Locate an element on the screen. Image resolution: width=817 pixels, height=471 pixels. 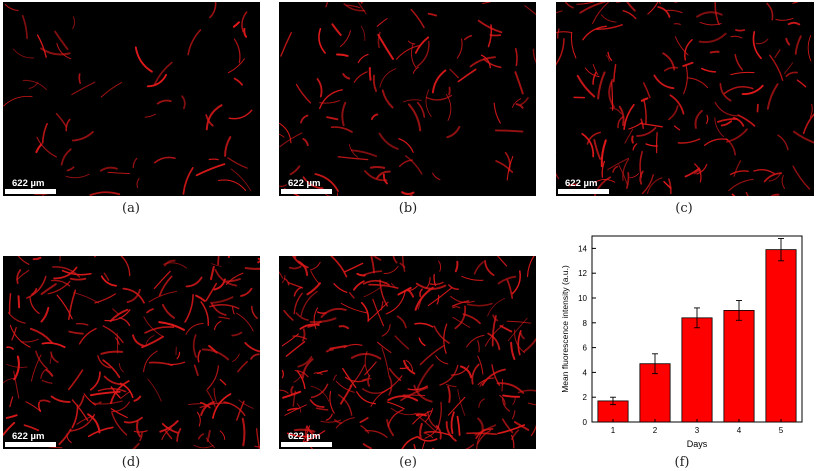
scale-bar: 622 µm is located at coordinates (306, 186).